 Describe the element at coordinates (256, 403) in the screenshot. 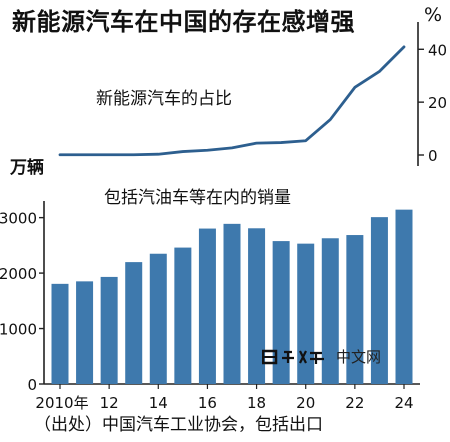

I see `bar-x-tick-label: 18` at that location.